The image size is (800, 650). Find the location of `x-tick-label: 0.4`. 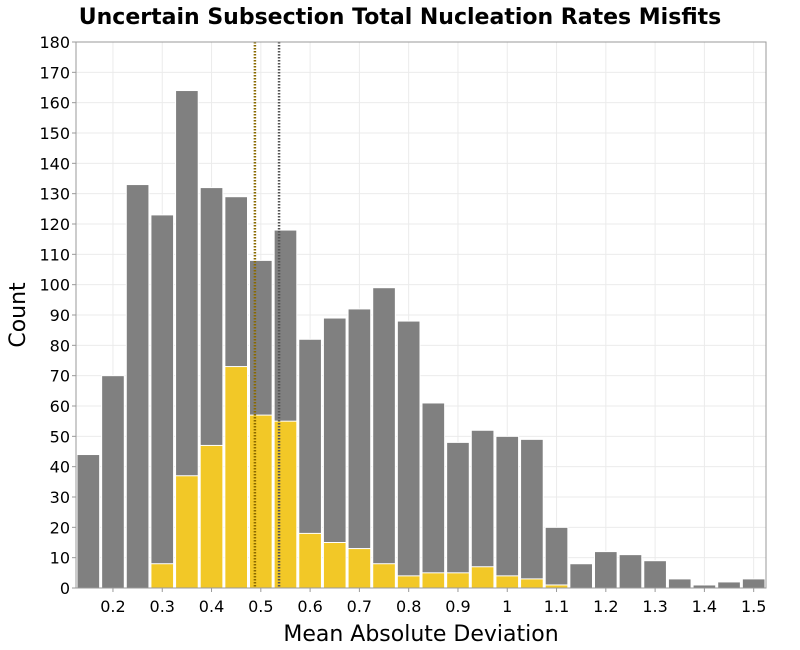

x-tick-label: 0.4 is located at coordinates (211, 606).